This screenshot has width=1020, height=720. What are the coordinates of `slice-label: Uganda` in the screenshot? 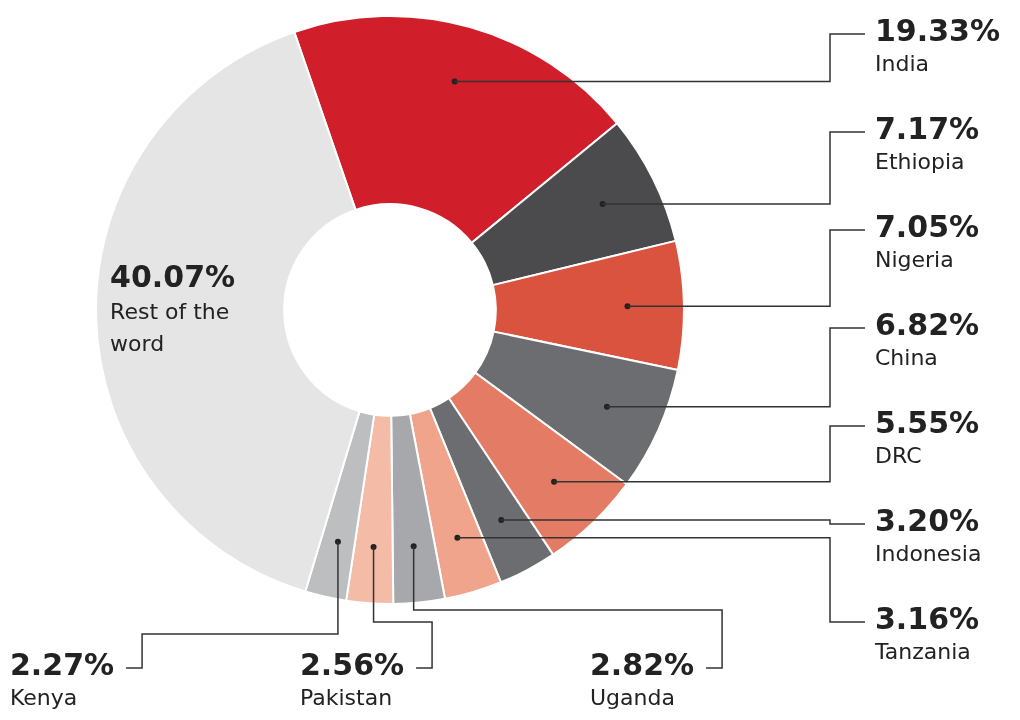 It's located at (632, 697).